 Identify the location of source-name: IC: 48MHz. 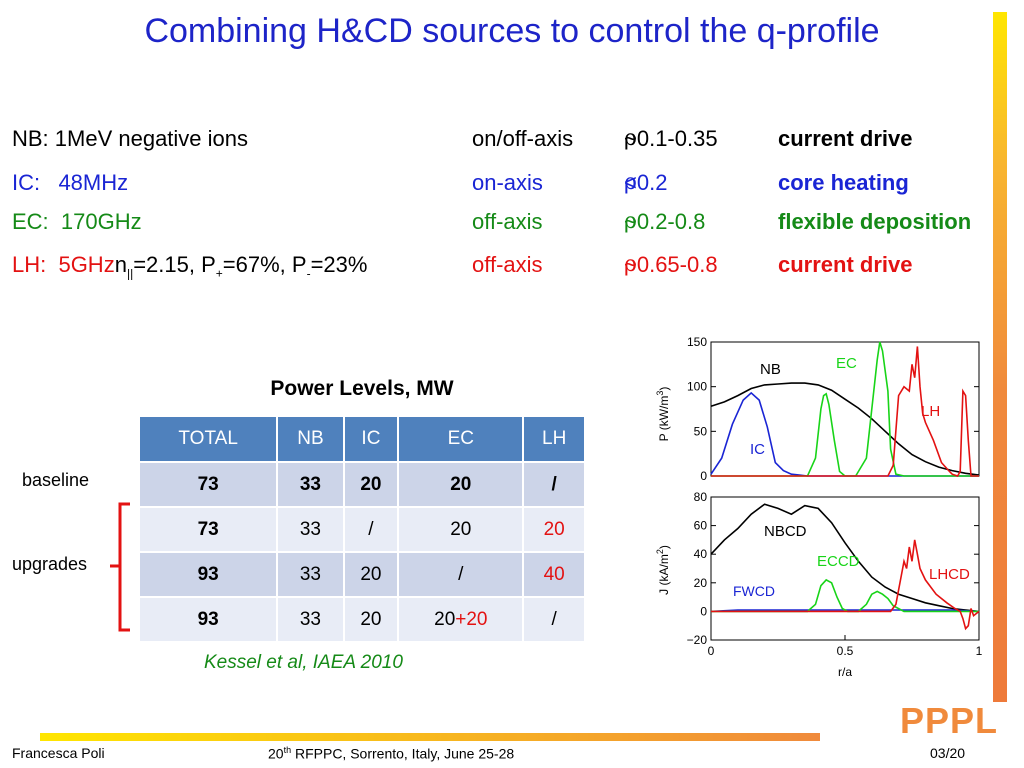
(70, 182).